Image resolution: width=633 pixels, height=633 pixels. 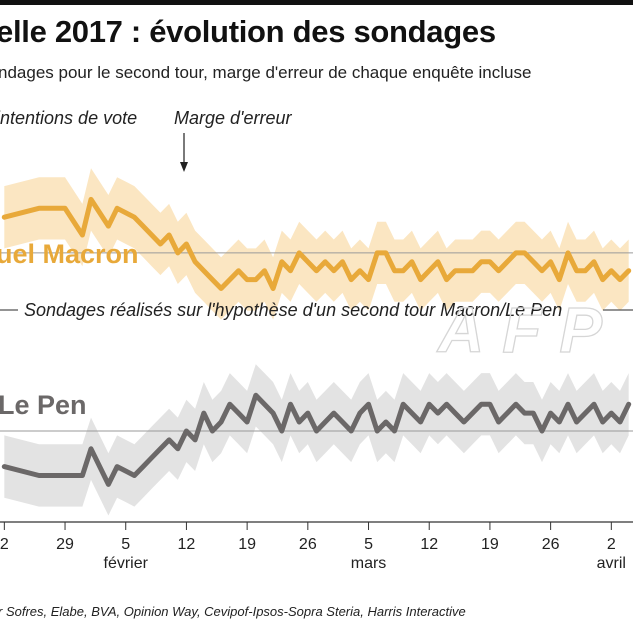 I want to click on margin-of-error-label: Marge d'erreur, so click(x=233, y=118).